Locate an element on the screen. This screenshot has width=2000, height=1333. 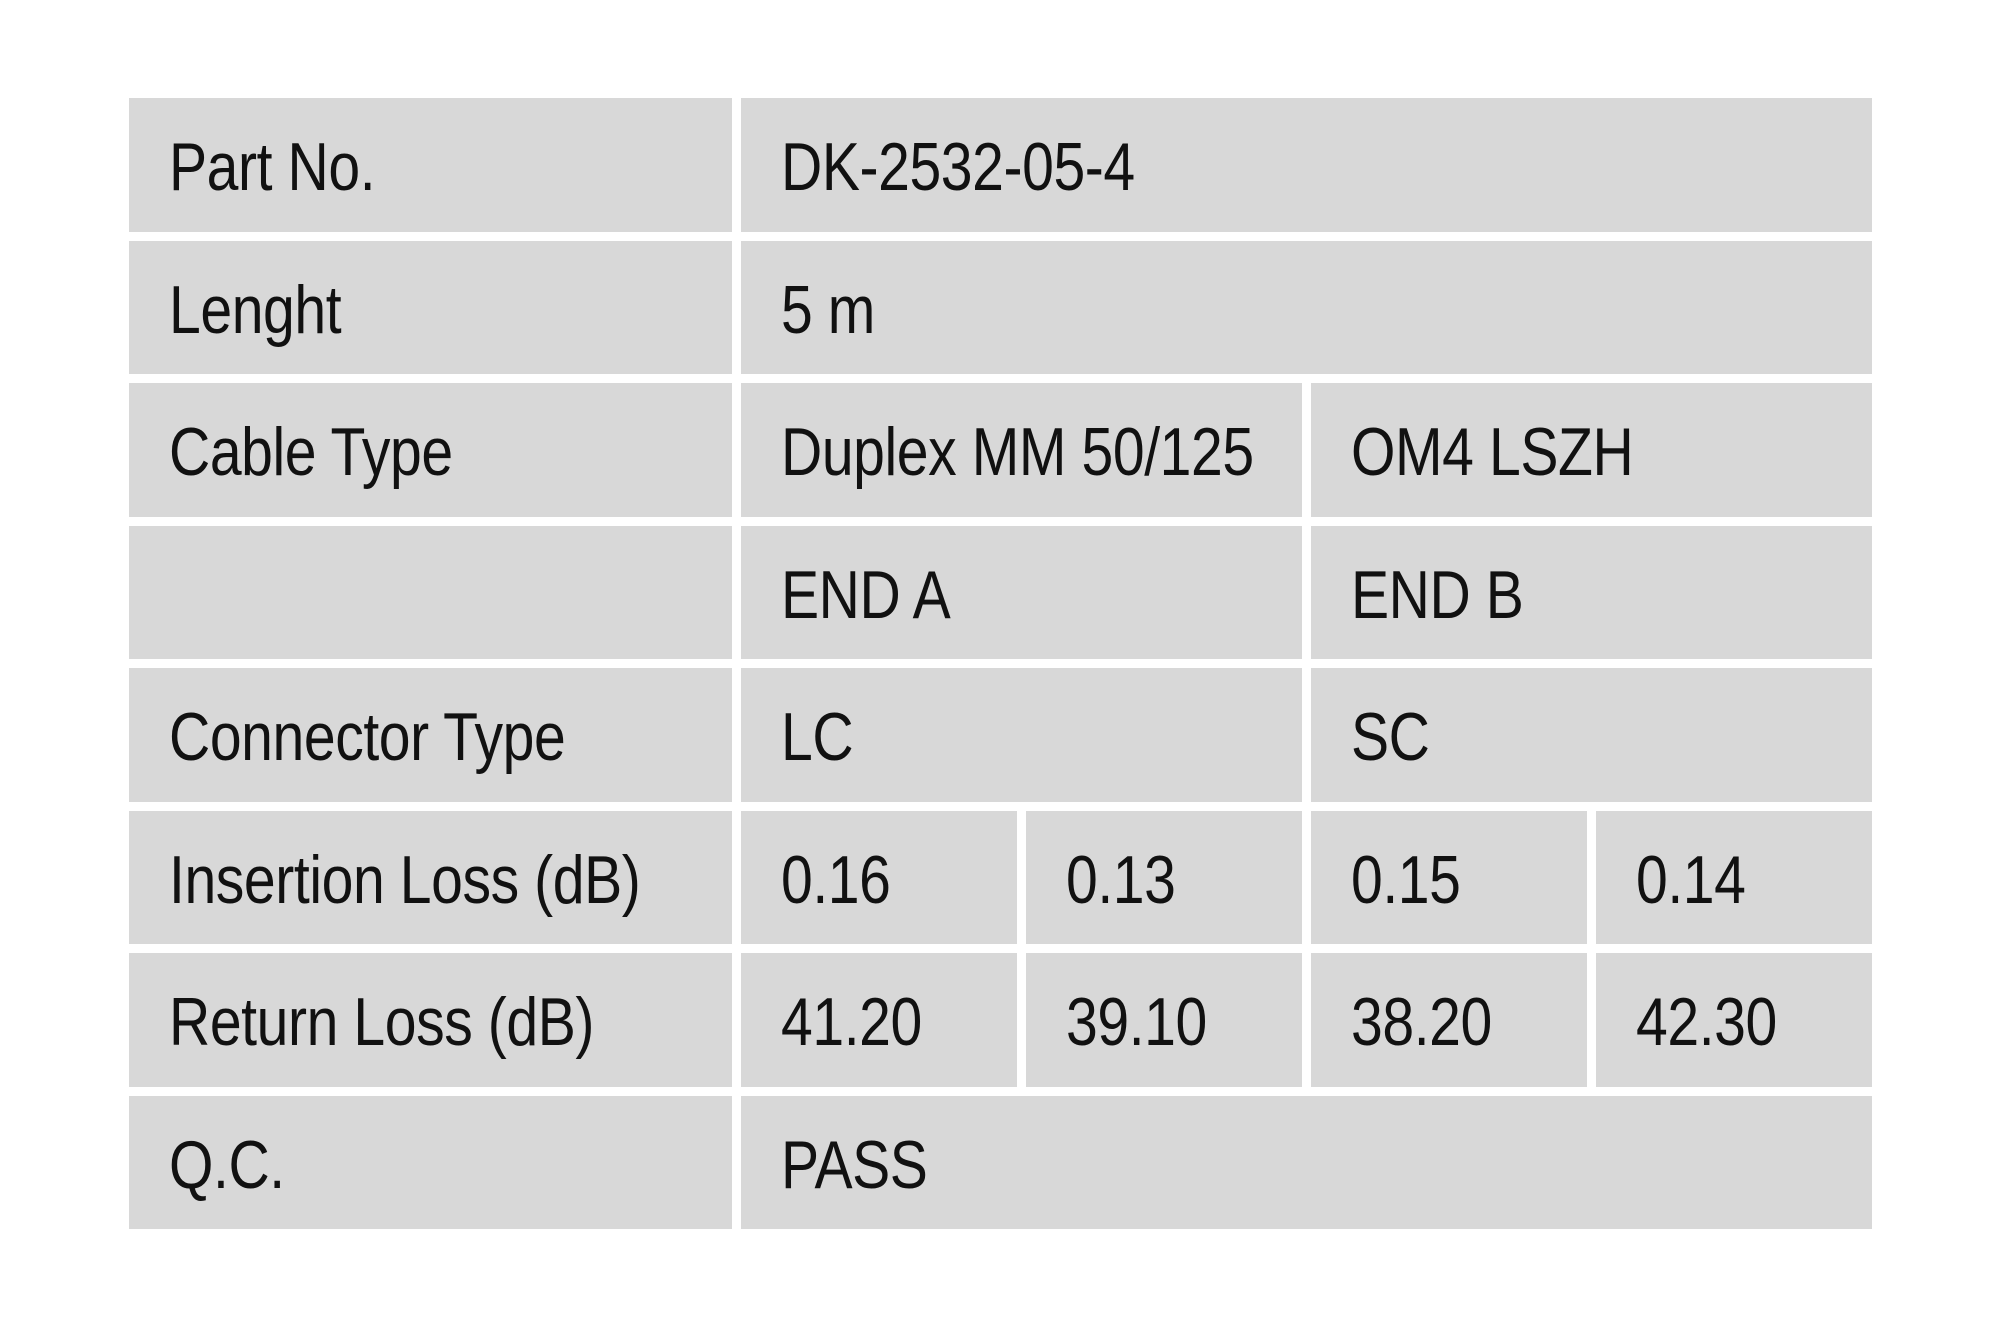
return-loss-label: Return Loss (dB) is located at coordinates (382, 1022).